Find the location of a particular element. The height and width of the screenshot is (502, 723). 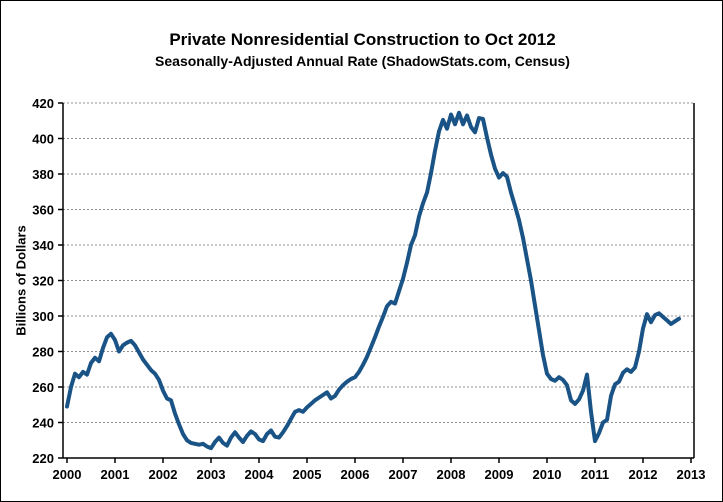

y-tick-label: 340 is located at coordinates (43, 245).